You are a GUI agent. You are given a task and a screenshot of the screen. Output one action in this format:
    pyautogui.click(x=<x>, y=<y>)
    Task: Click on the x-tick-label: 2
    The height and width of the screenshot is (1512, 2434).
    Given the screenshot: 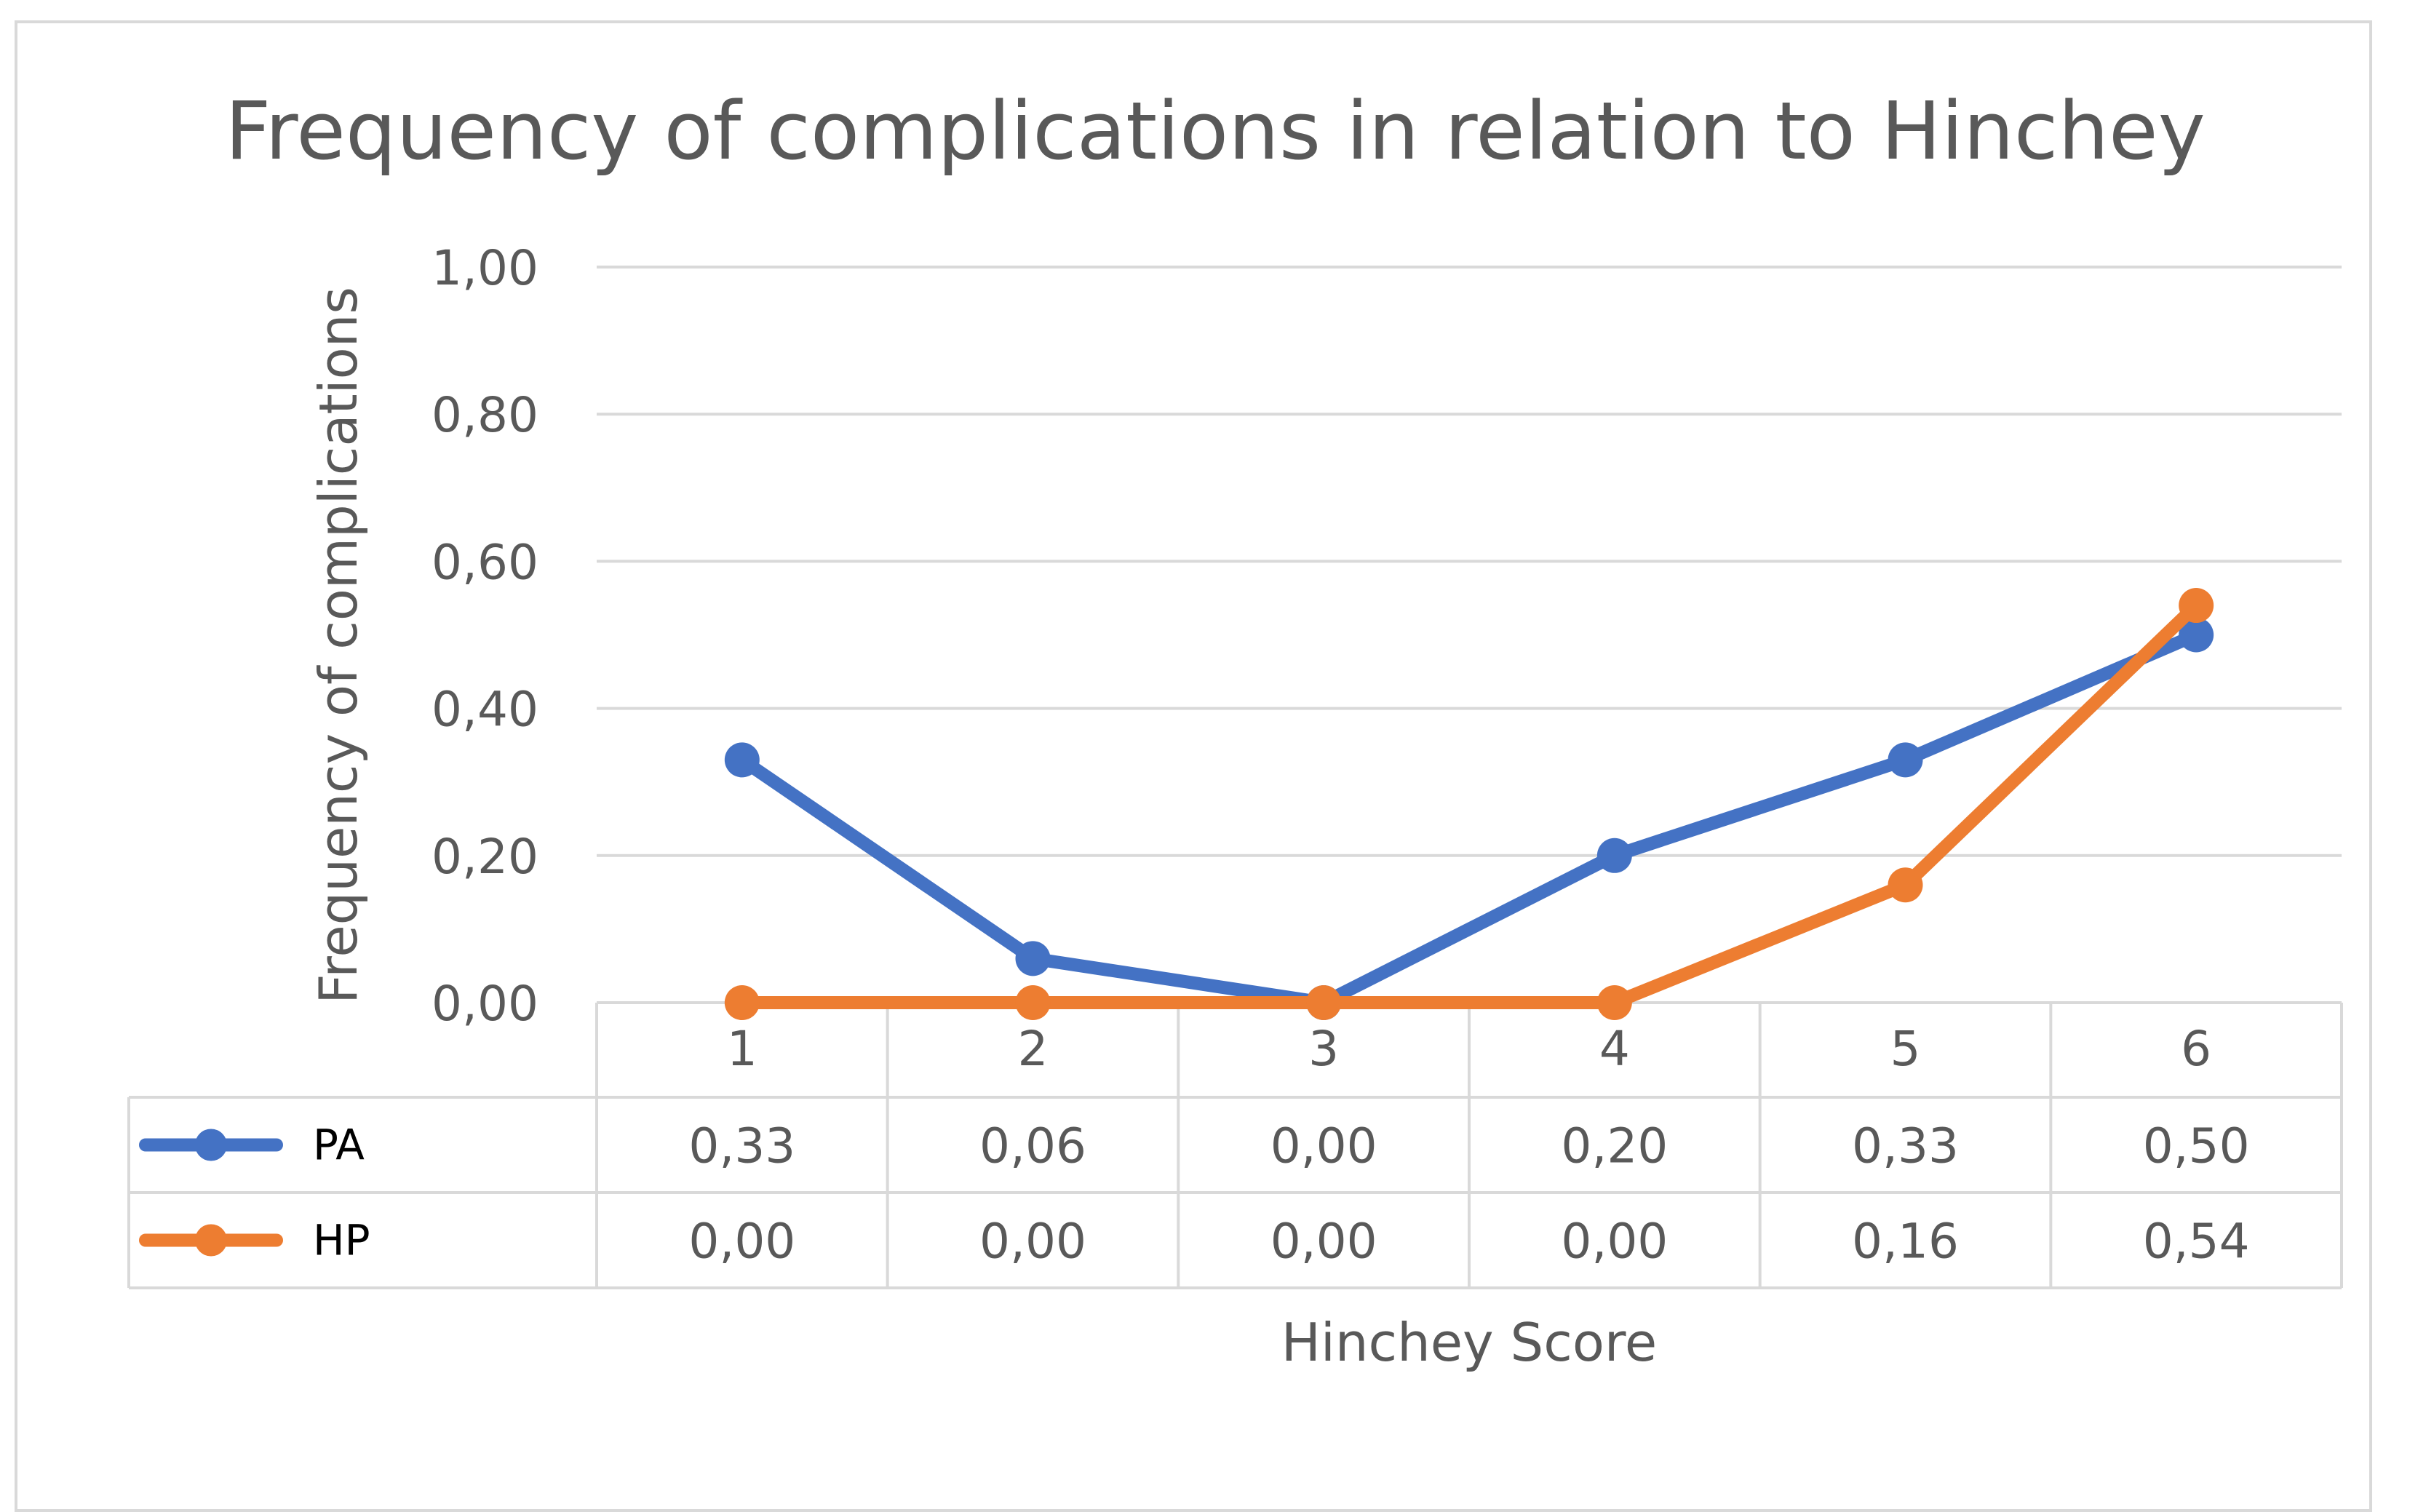 What is the action you would take?
    pyautogui.click(x=1033, y=1049)
    